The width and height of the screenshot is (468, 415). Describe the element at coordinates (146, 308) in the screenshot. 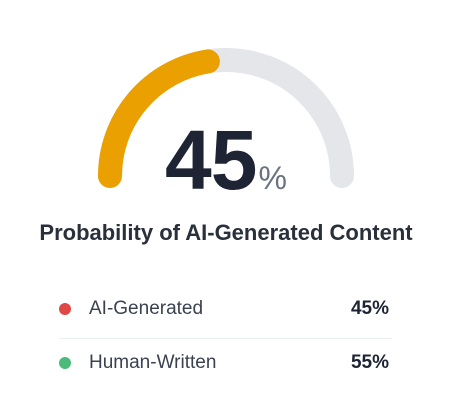

I see `legend-label: AI-Generated` at that location.